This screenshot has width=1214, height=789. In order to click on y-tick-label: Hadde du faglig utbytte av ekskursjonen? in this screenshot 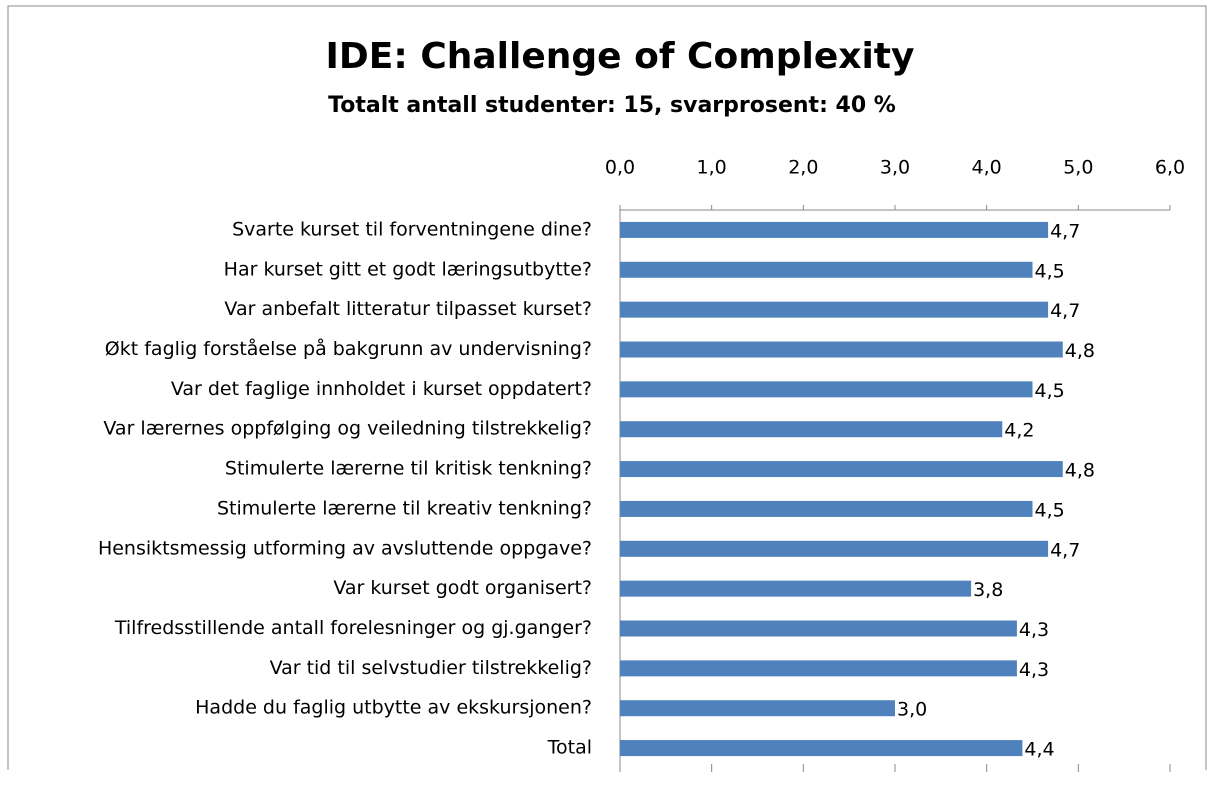, I will do `click(393, 708)`.